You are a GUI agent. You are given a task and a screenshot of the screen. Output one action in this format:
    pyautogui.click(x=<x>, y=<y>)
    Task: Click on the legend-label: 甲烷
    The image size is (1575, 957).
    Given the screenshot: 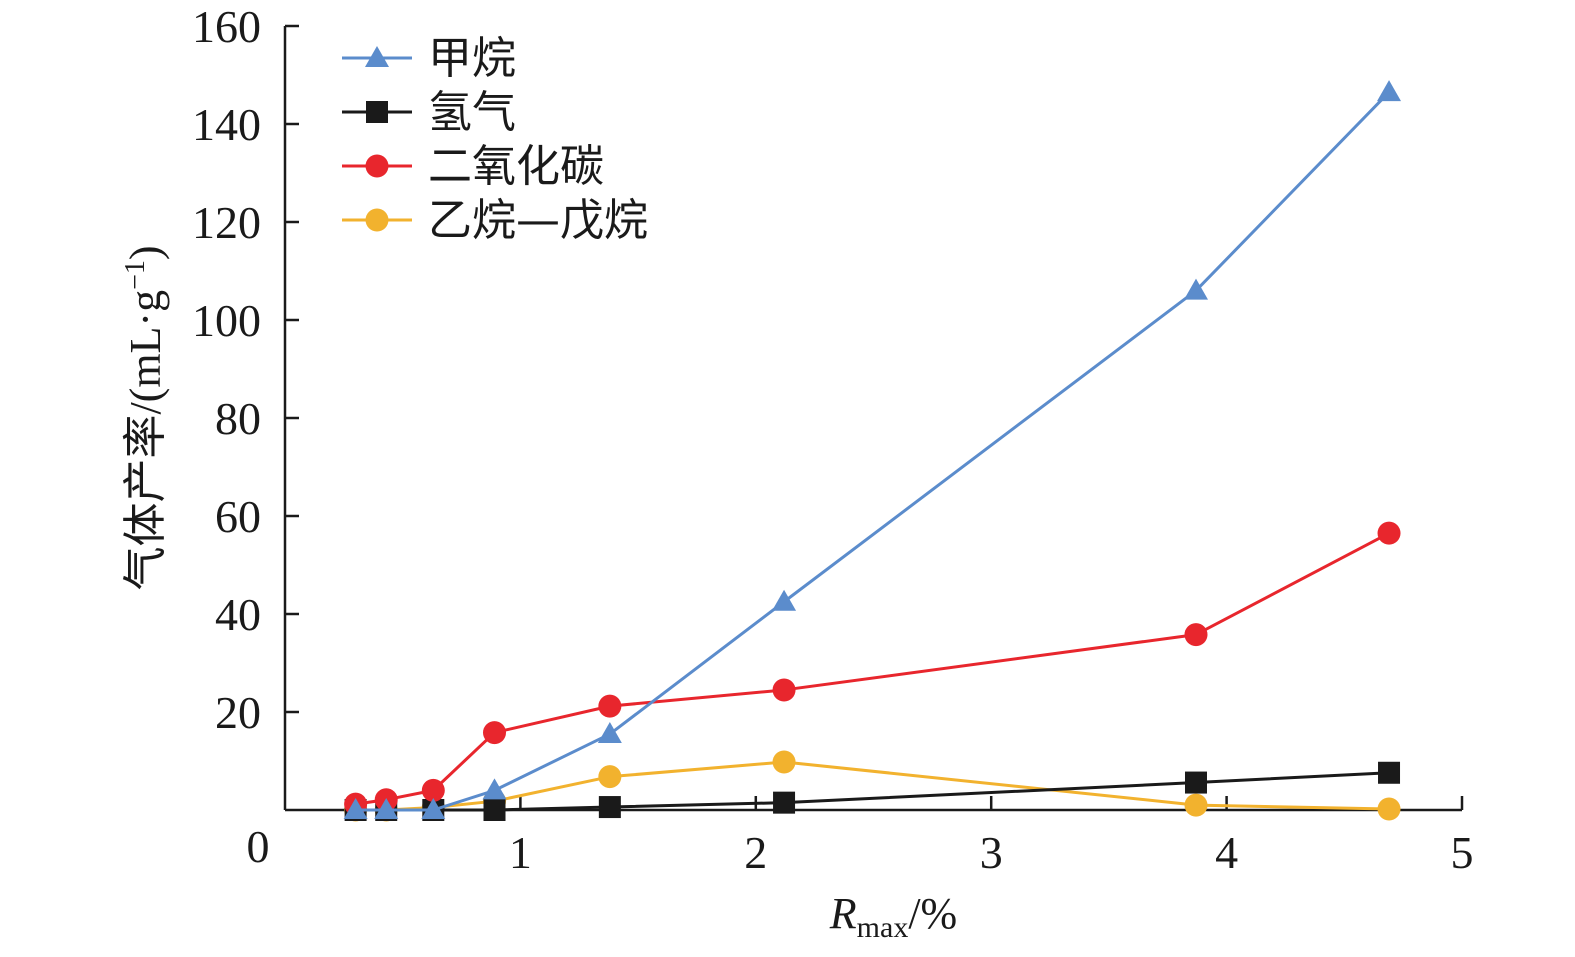 What is the action you would take?
    pyautogui.click(x=472, y=58)
    